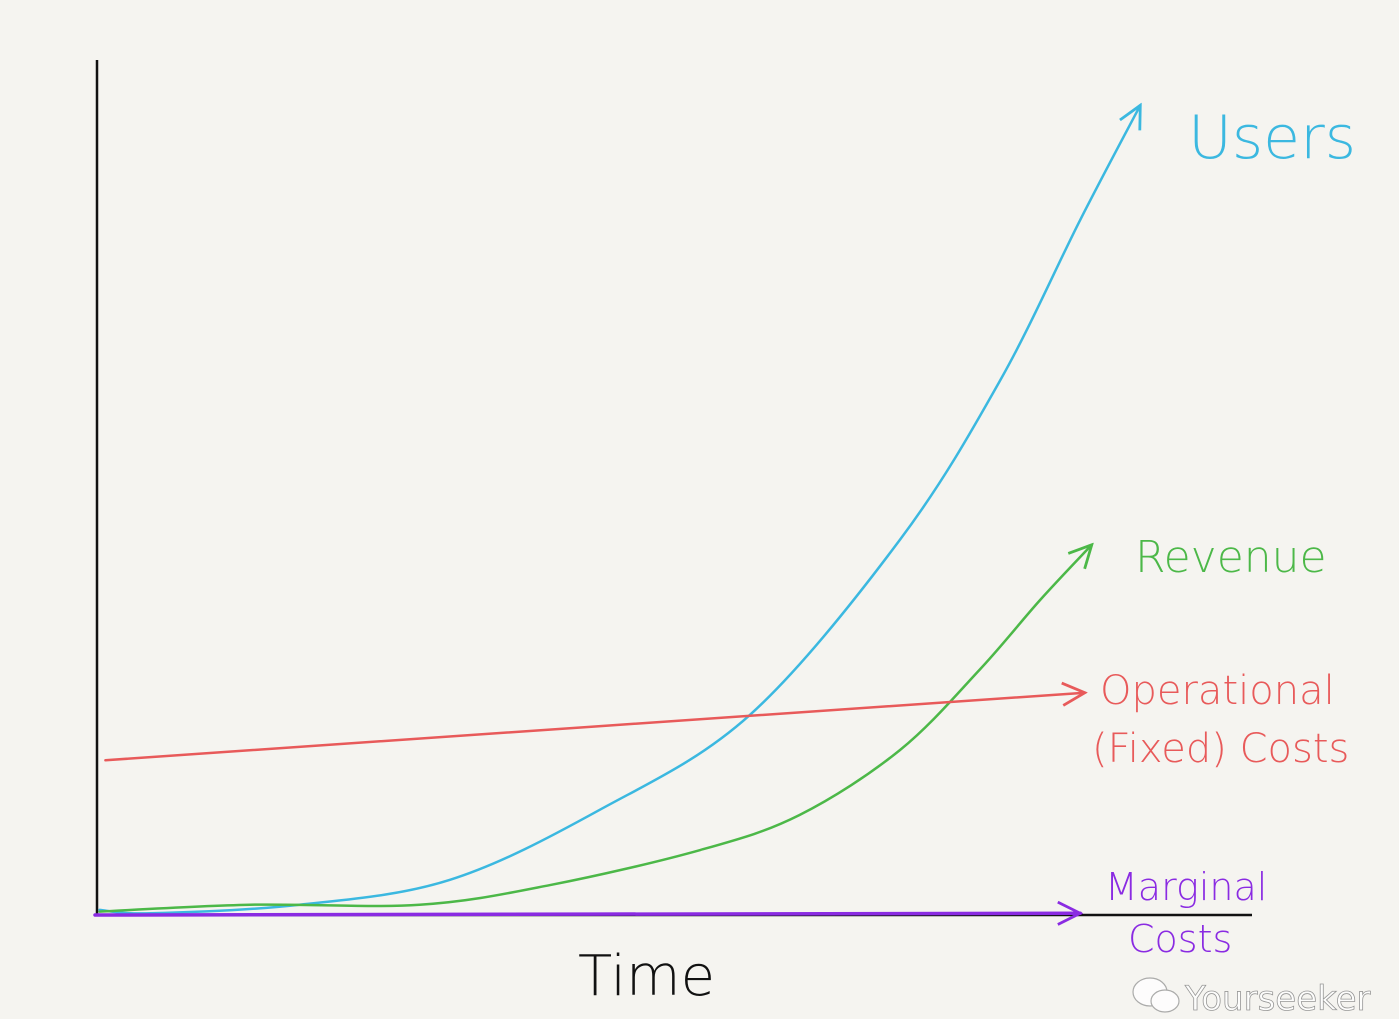 The width and height of the screenshot is (1399, 1019). I want to click on series-label-operational-1: Operational, so click(1217, 691).